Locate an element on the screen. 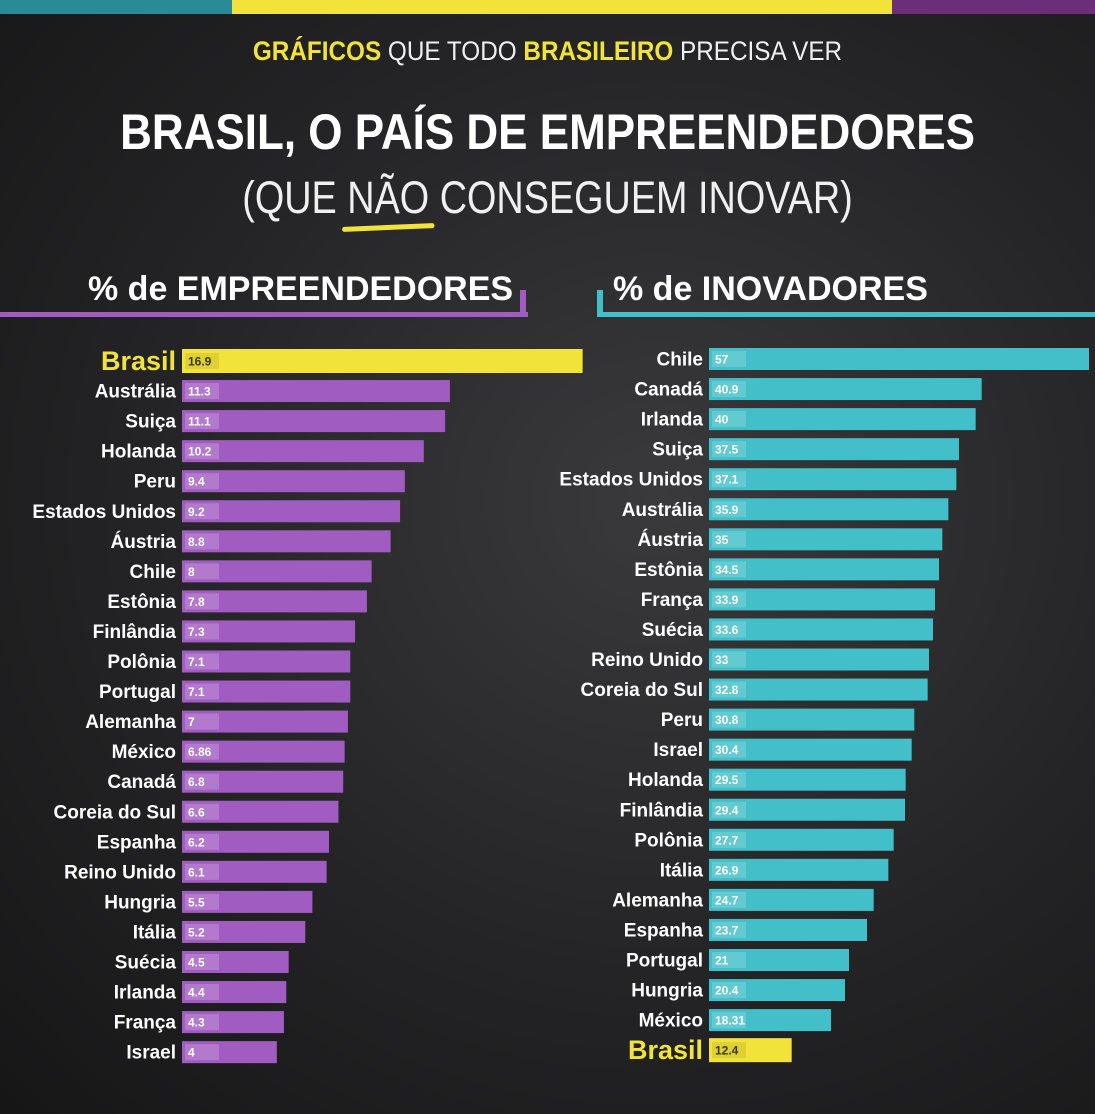 This screenshot has width=1095, height=1114. value-label-left-2: 11.1 is located at coordinates (199, 422).